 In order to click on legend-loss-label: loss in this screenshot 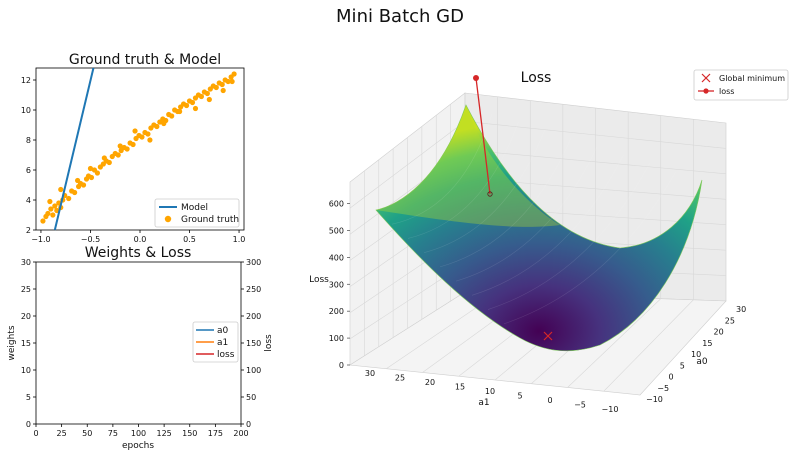, I will do `click(226, 355)`.